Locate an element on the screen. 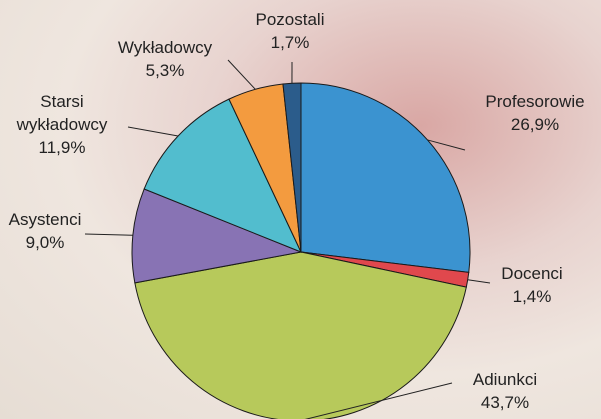  value-label: 11,9% is located at coordinates (62, 147).